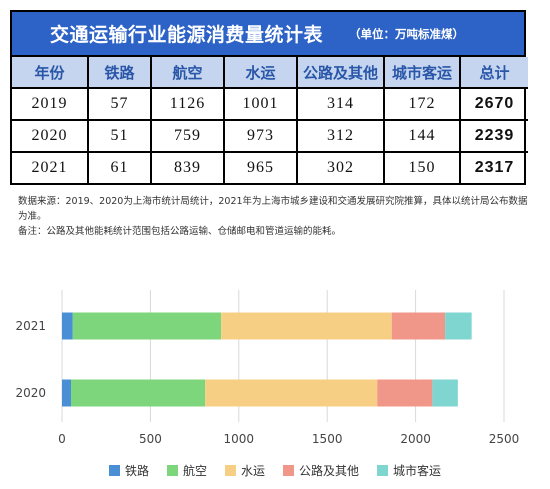 The image size is (550, 489). I want to click on header-cell: 总计, so click(493, 73).